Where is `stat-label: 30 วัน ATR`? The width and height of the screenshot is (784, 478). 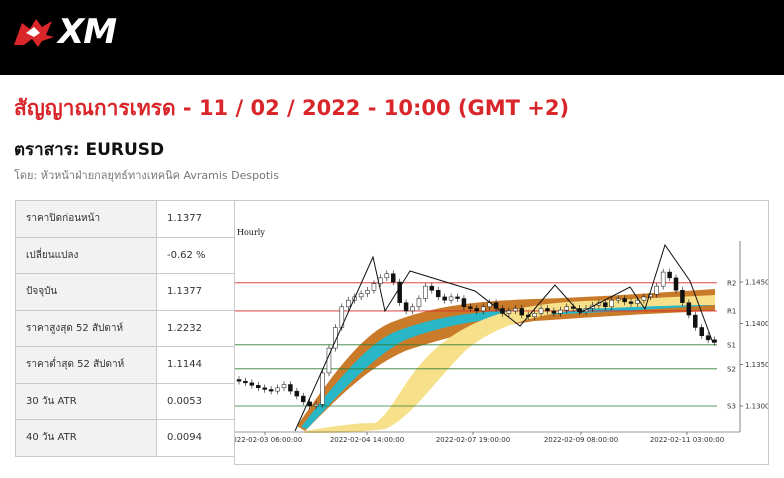 stat-label: 30 วัน ATR is located at coordinates (86, 401).